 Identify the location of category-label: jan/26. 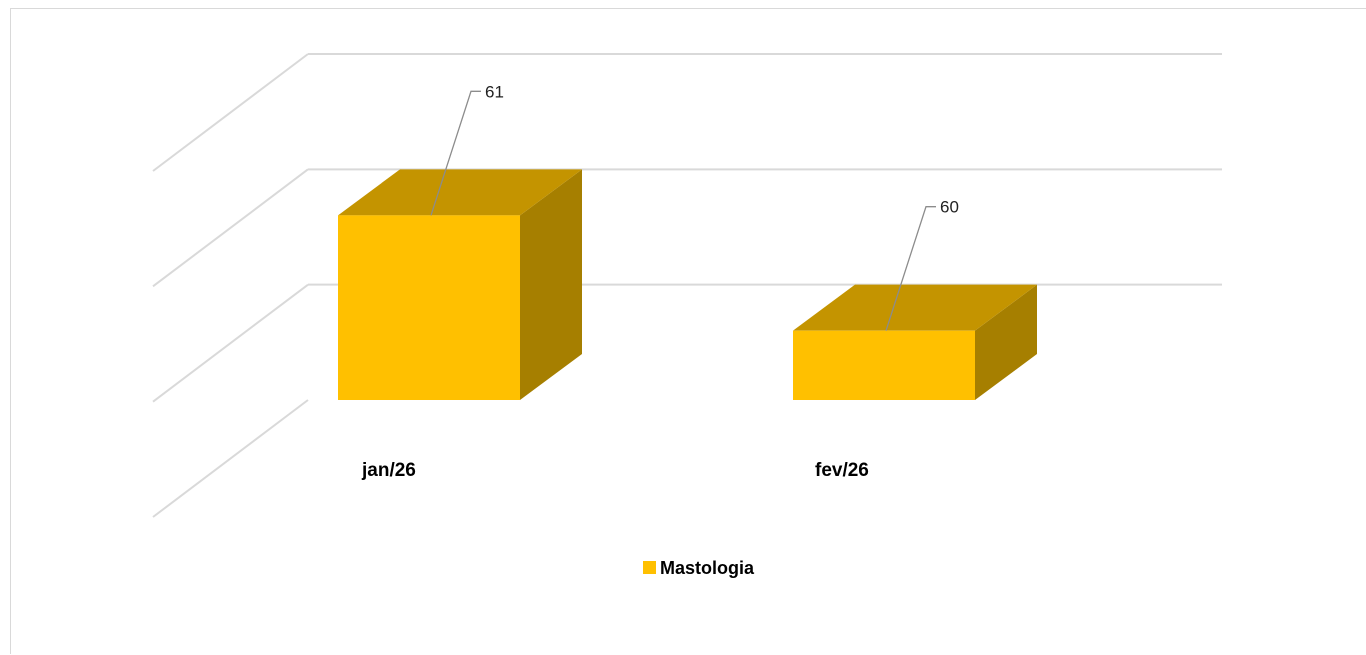
(388, 470).